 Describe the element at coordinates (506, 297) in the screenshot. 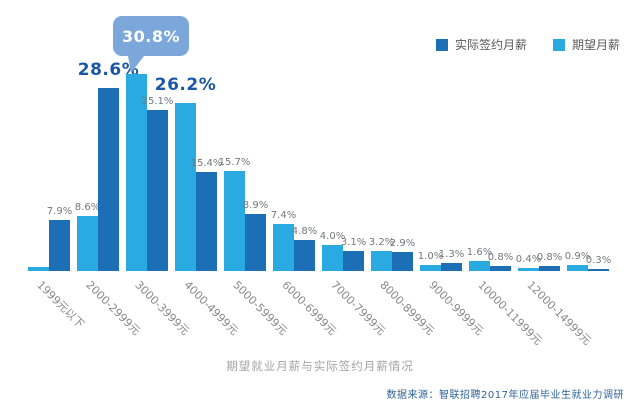

I see `bar-group: 1.6% 0.8% 10000-11999元` at that location.